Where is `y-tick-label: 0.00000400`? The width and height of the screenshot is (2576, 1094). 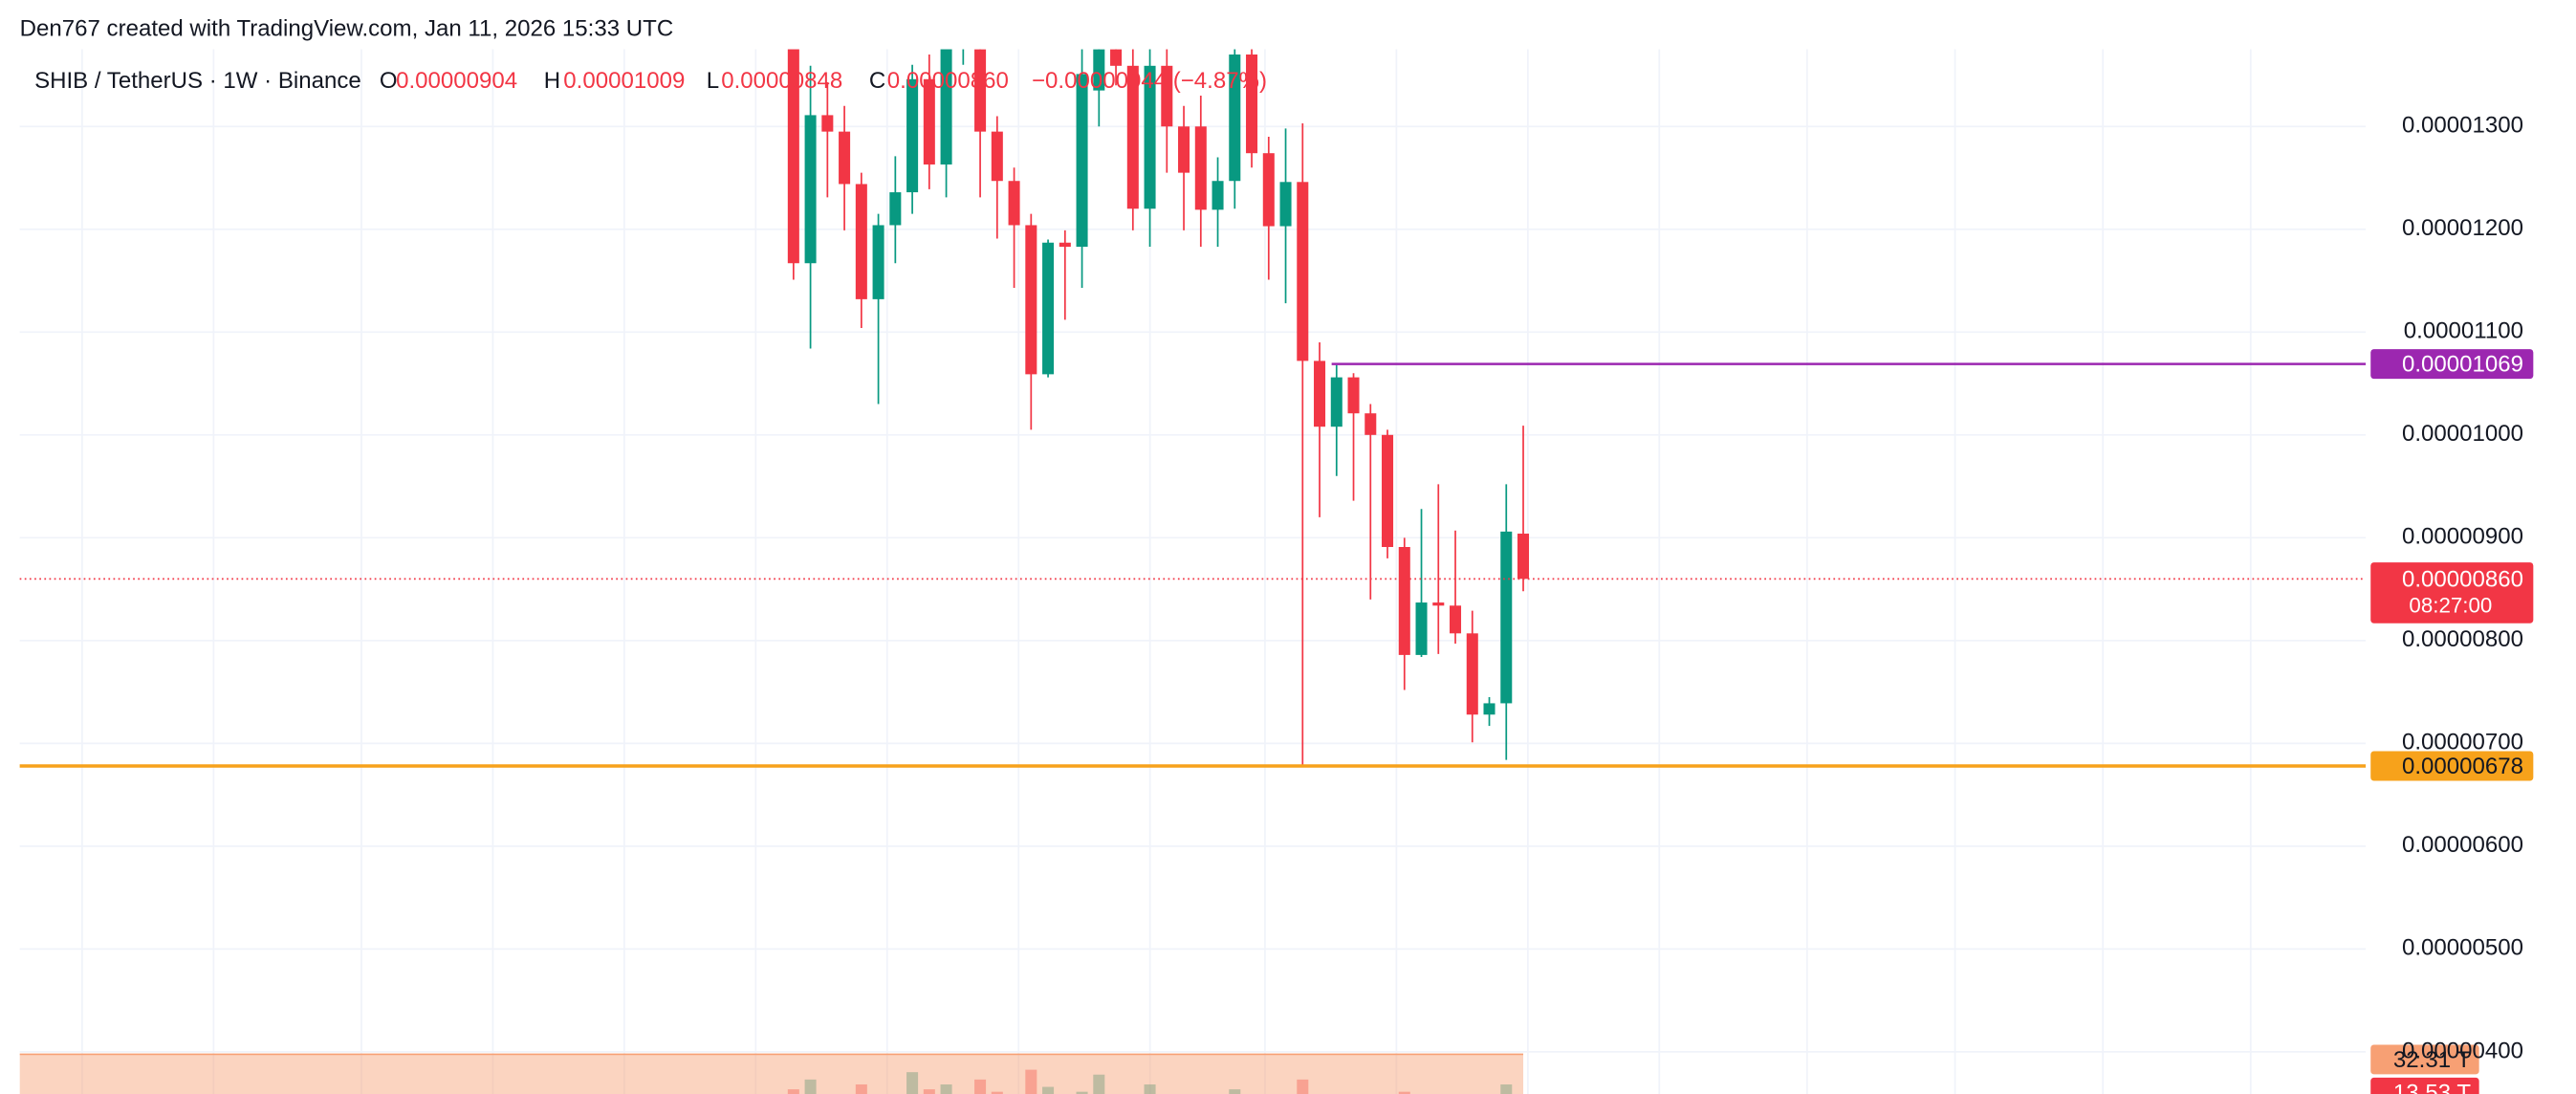 y-tick-label: 0.00000400 is located at coordinates (2462, 1050).